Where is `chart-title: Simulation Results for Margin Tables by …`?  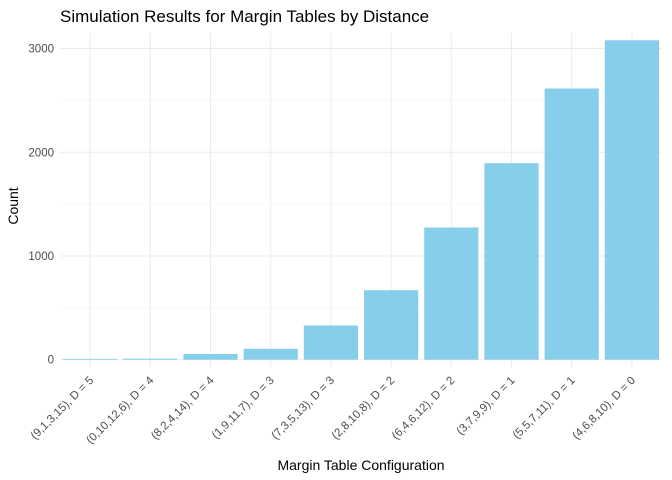
chart-title: Simulation Results for Margin Tables by … is located at coordinates (244, 16).